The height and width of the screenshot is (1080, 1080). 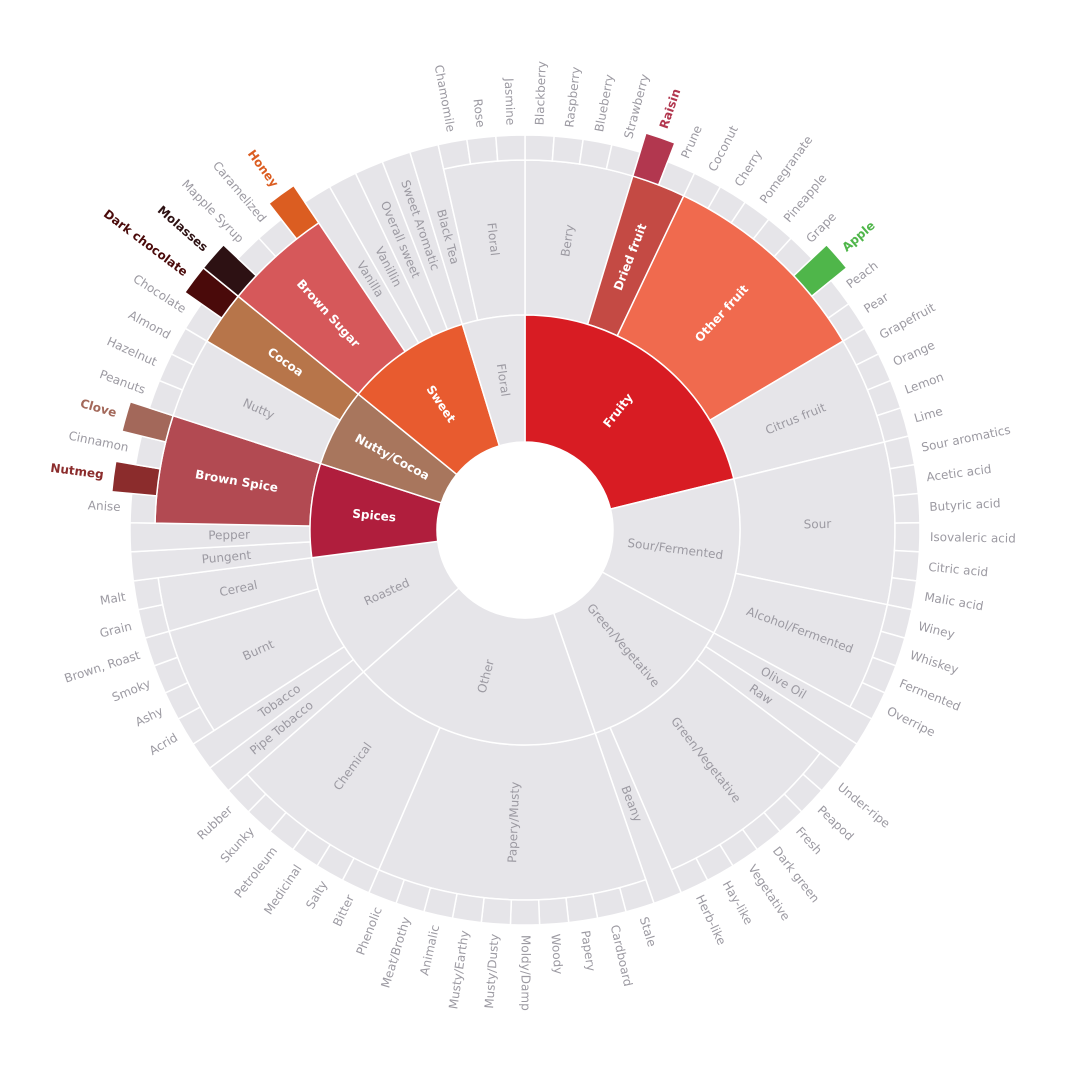 I want to click on leaf-label-orange: Orange, so click(x=914, y=353).